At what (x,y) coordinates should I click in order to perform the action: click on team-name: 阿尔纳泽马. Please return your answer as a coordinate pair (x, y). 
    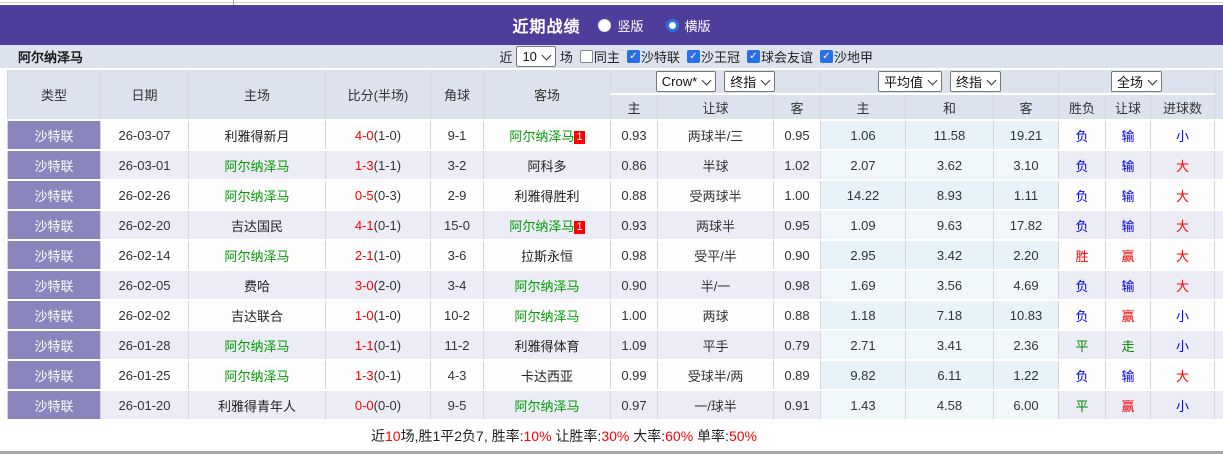
    Looking at the image, I should click on (41, 56).